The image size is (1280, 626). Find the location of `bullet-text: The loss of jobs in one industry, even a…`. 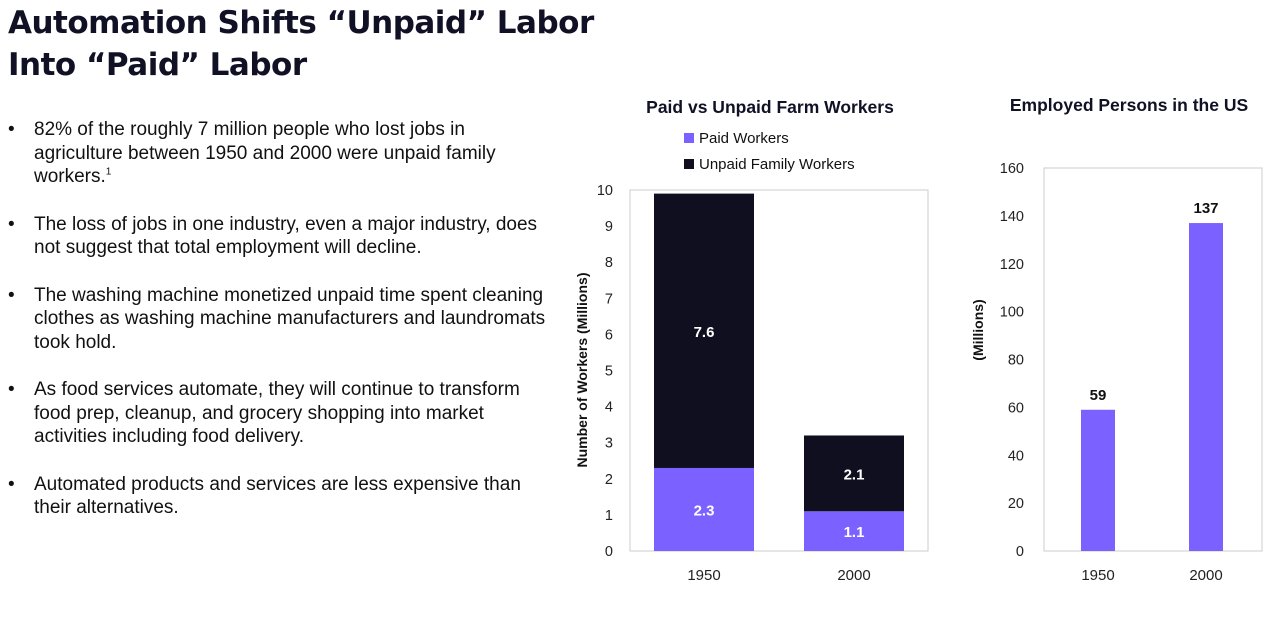

bullet-text: The loss of jobs in one industry, even a… is located at coordinates (286, 236).